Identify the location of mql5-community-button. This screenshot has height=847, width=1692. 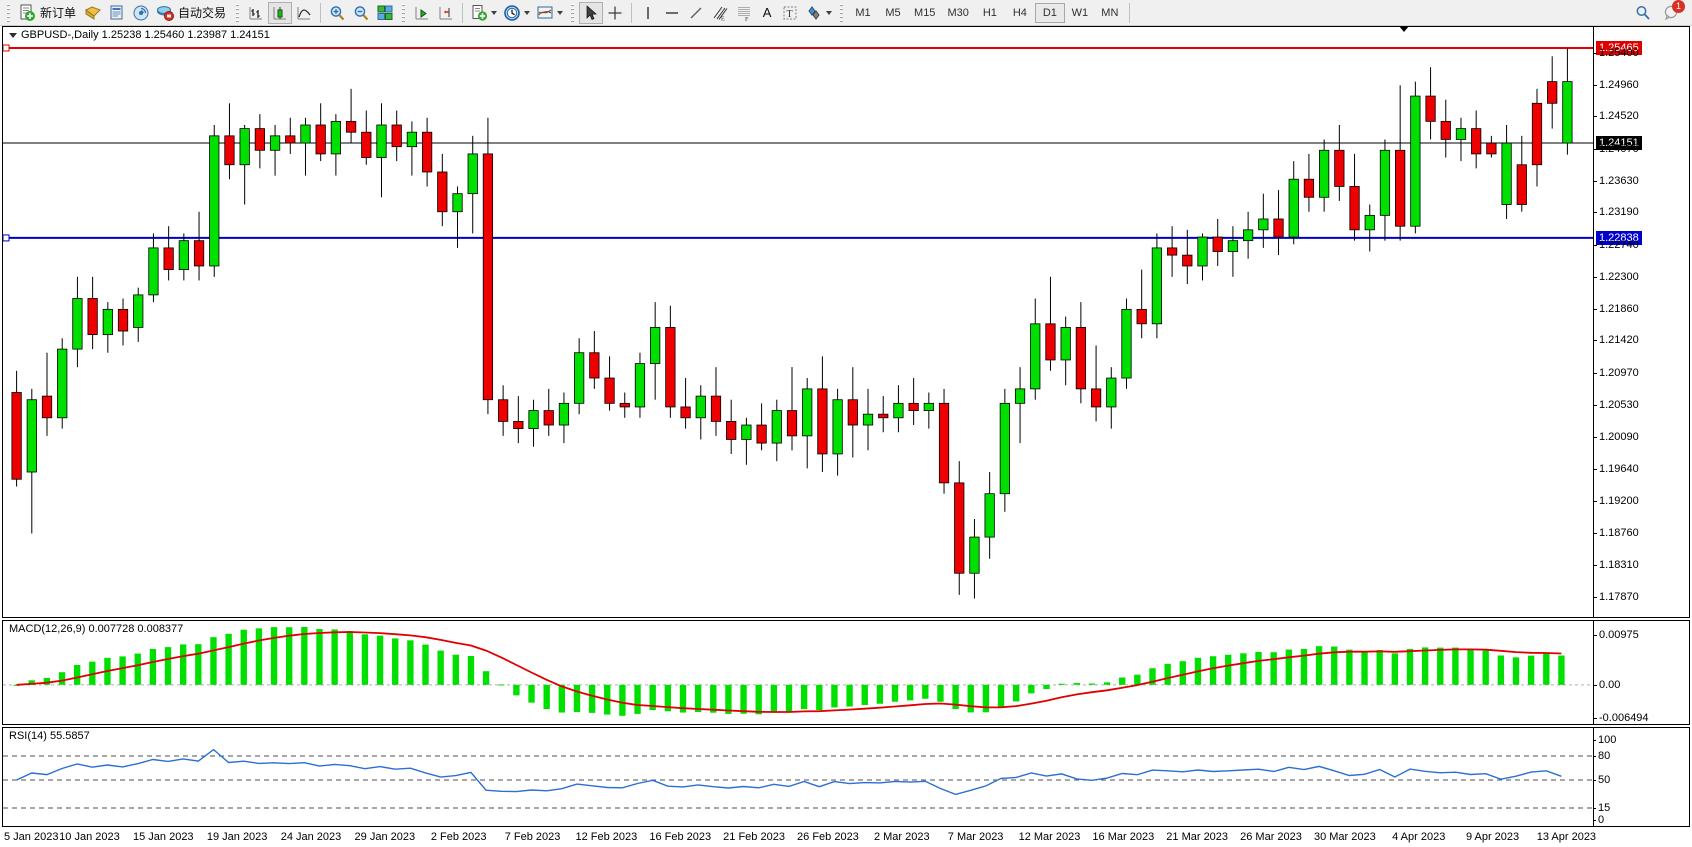
(93, 13).